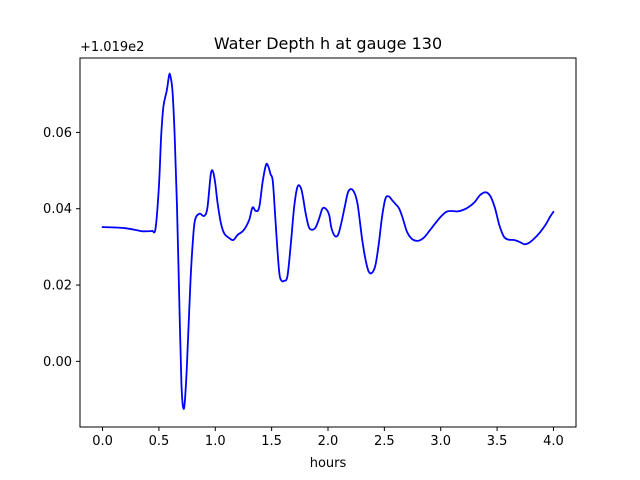 The height and width of the screenshot is (480, 640). Describe the element at coordinates (553, 441) in the screenshot. I see `x-tick-label: 4.0` at that location.